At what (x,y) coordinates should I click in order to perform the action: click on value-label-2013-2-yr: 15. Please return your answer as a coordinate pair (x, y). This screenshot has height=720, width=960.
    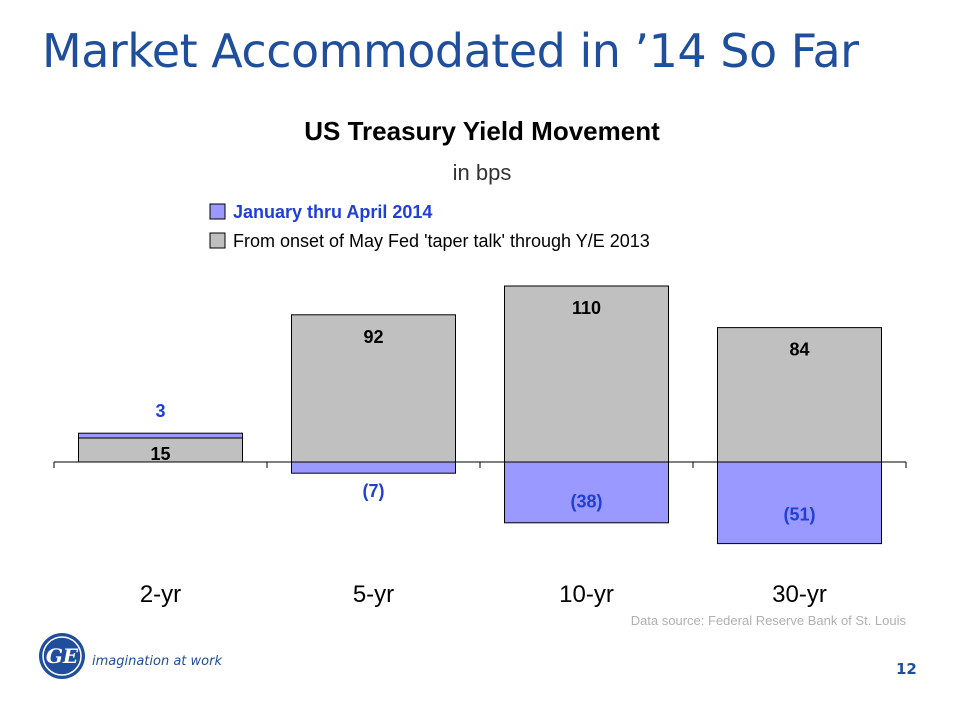
    Looking at the image, I should click on (160, 454).